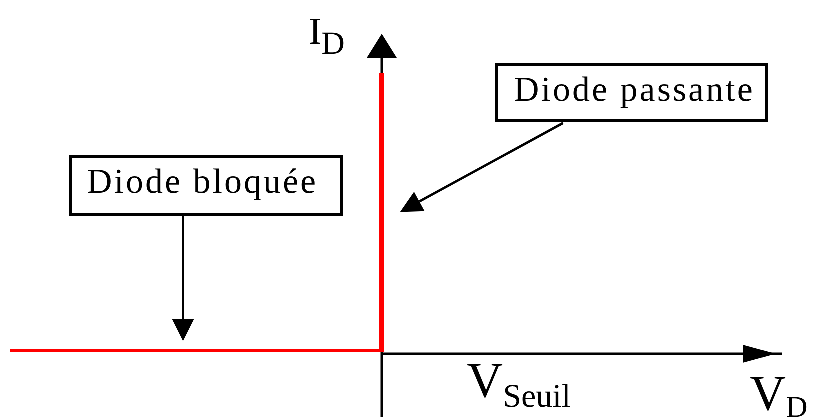  What do you see at coordinates (202, 181) in the screenshot?
I see `annotation: Diode bloquée` at bounding box center [202, 181].